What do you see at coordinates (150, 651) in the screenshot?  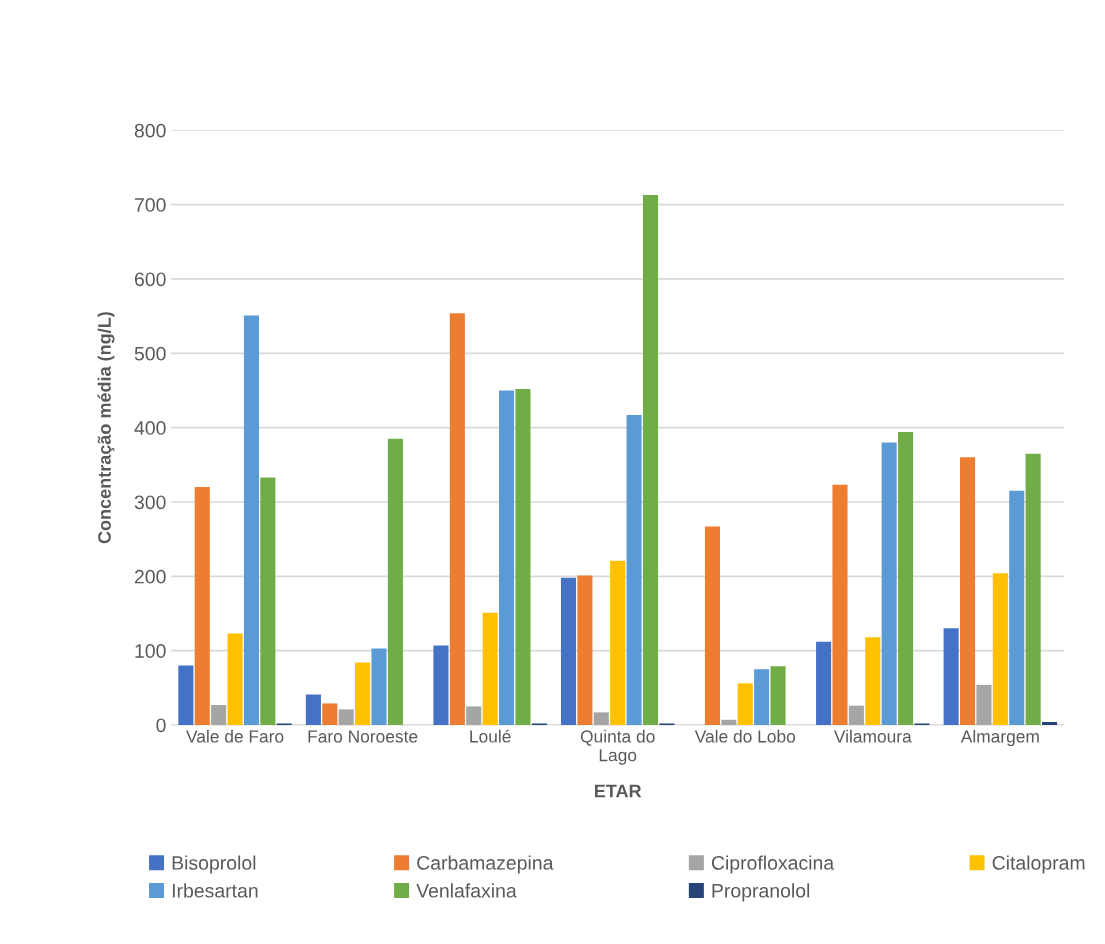 I see `y-tick-label: 100` at bounding box center [150, 651].